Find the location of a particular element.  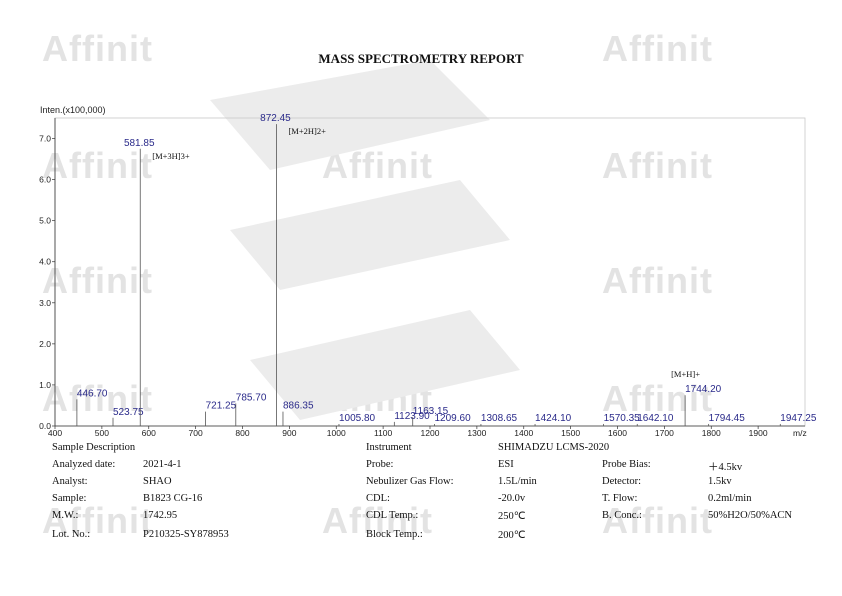

instrument-param-label: Block Temp.: is located at coordinates (394, 534).